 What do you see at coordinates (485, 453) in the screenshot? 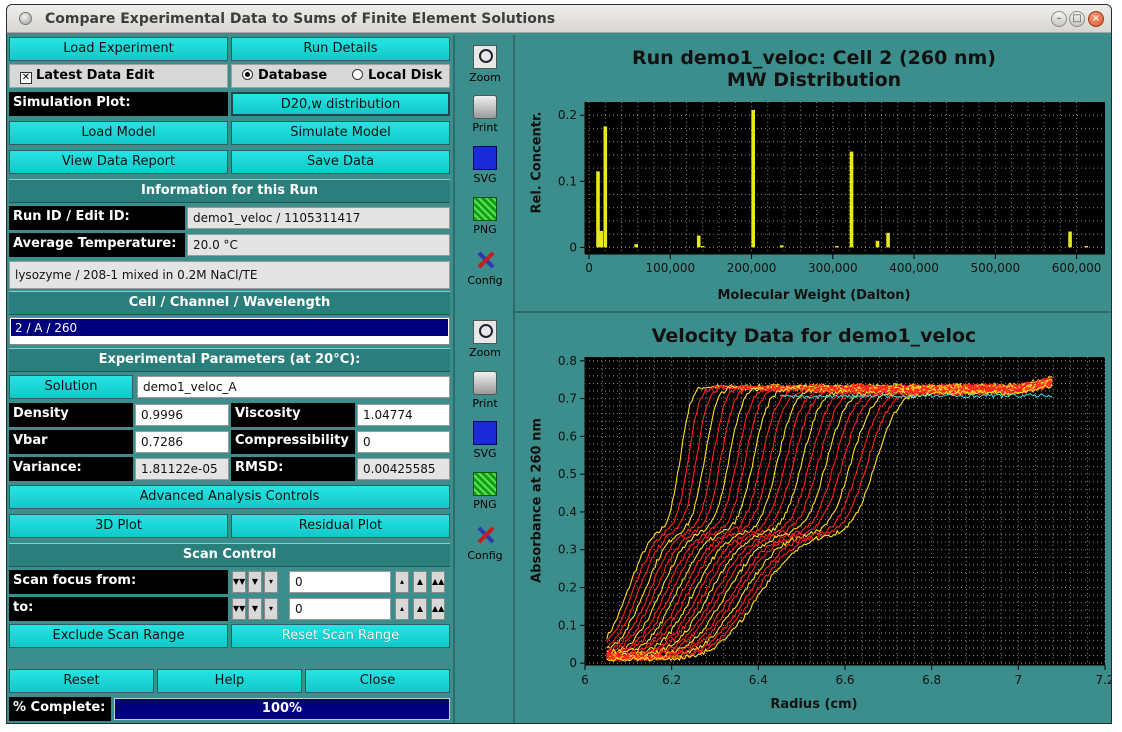
I see `svg-bottom-label: SVG` at bounding box center [485, 453].